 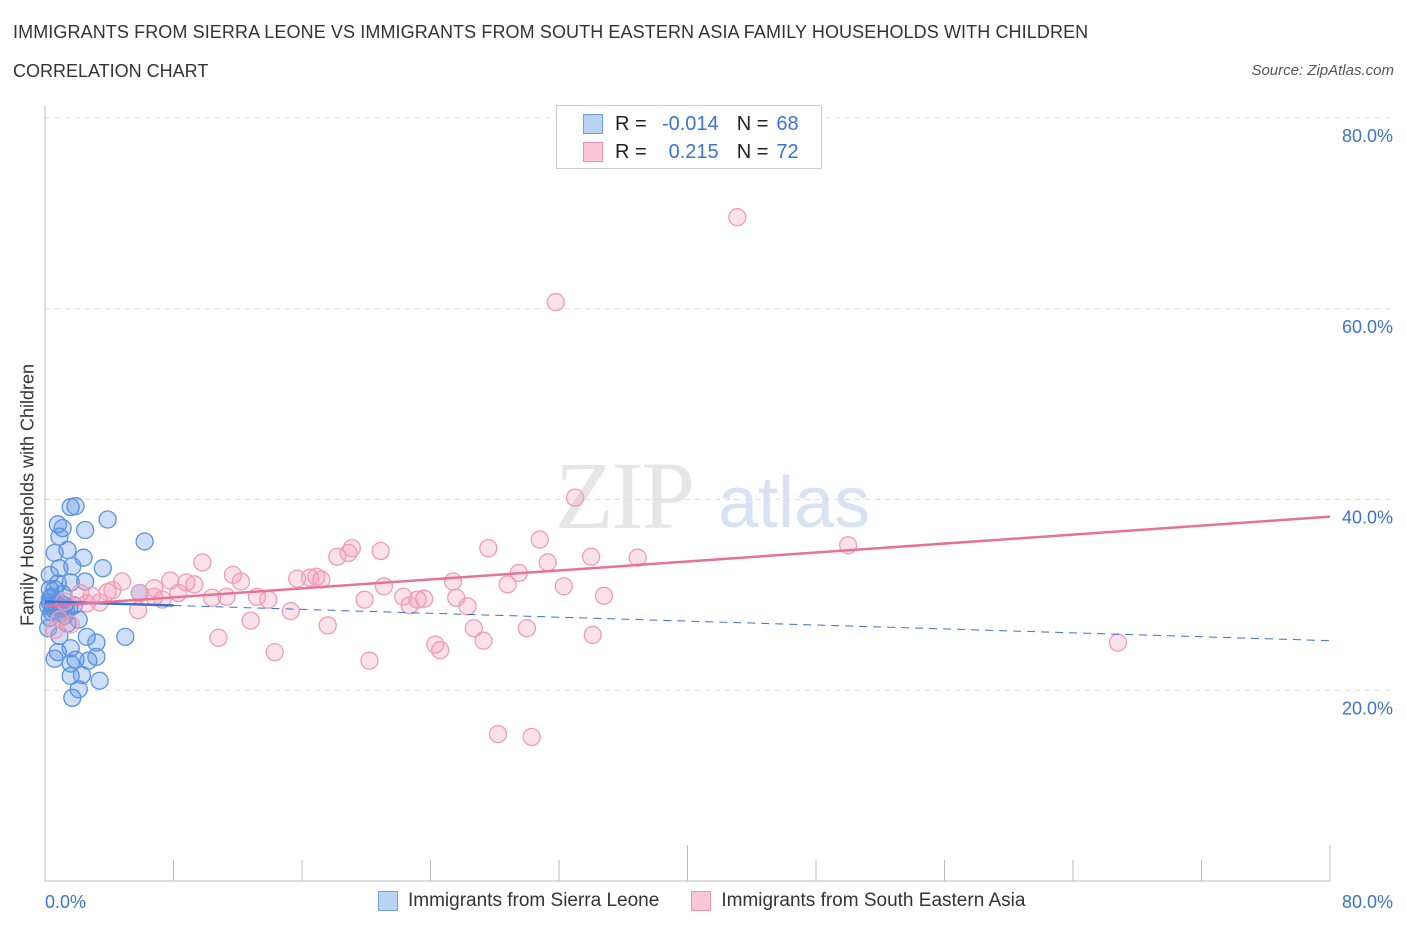 What do you see at coordinates (1322, 70) in the screenshot?
I see `source-label: Source: ZipAtlas.com` at bounding box center [1322, 70].